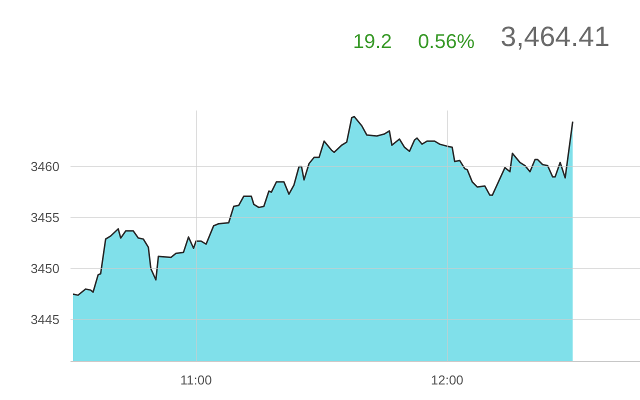  Describe the element at coordinates (555, 37) in the screenshot. I see `text: 3,464.41` at that location.